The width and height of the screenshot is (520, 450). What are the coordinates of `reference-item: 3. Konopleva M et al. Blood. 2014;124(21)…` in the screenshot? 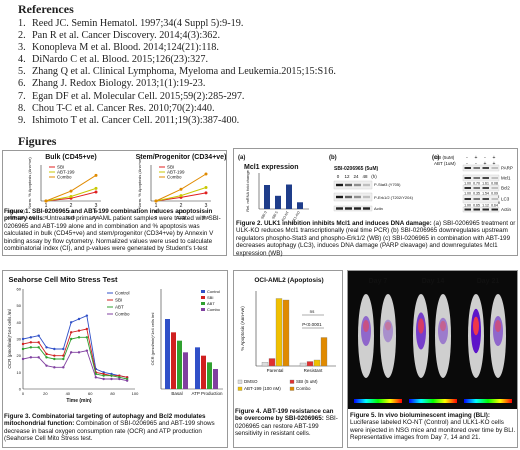 It's located at (258, 48).